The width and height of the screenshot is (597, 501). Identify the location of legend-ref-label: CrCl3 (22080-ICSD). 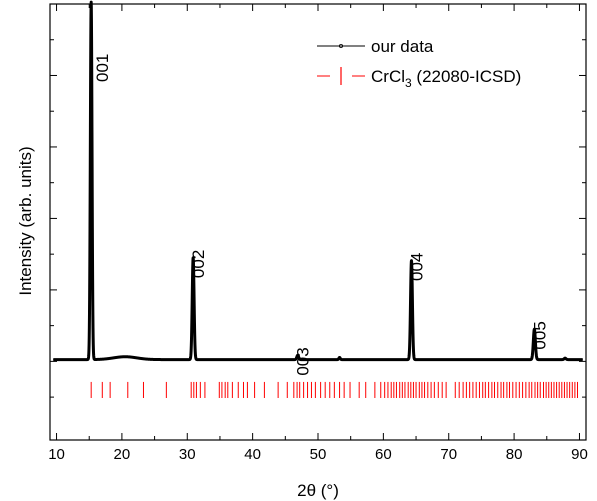
(446, 78).